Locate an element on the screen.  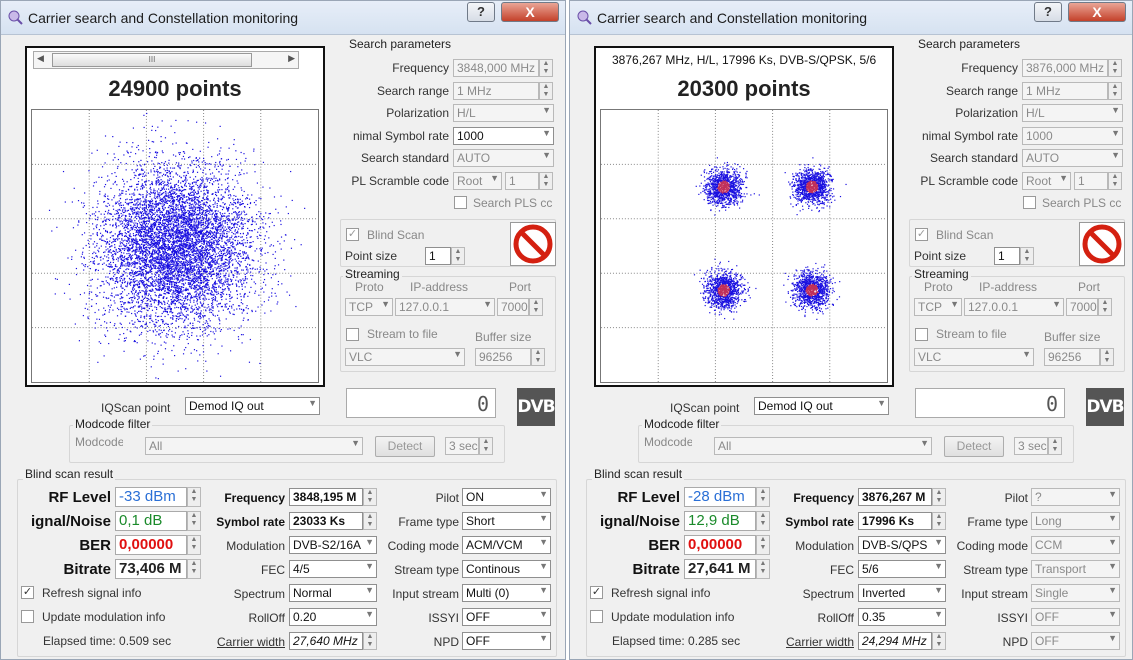
port-input: 7000 is located at coordinates (513, 307).